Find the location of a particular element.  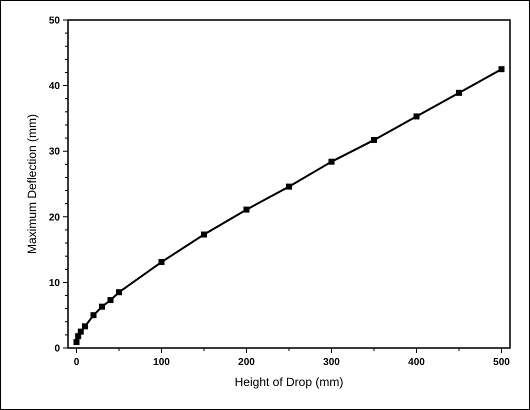

x-tick-label: 400 is located at coordinates (417, 362).